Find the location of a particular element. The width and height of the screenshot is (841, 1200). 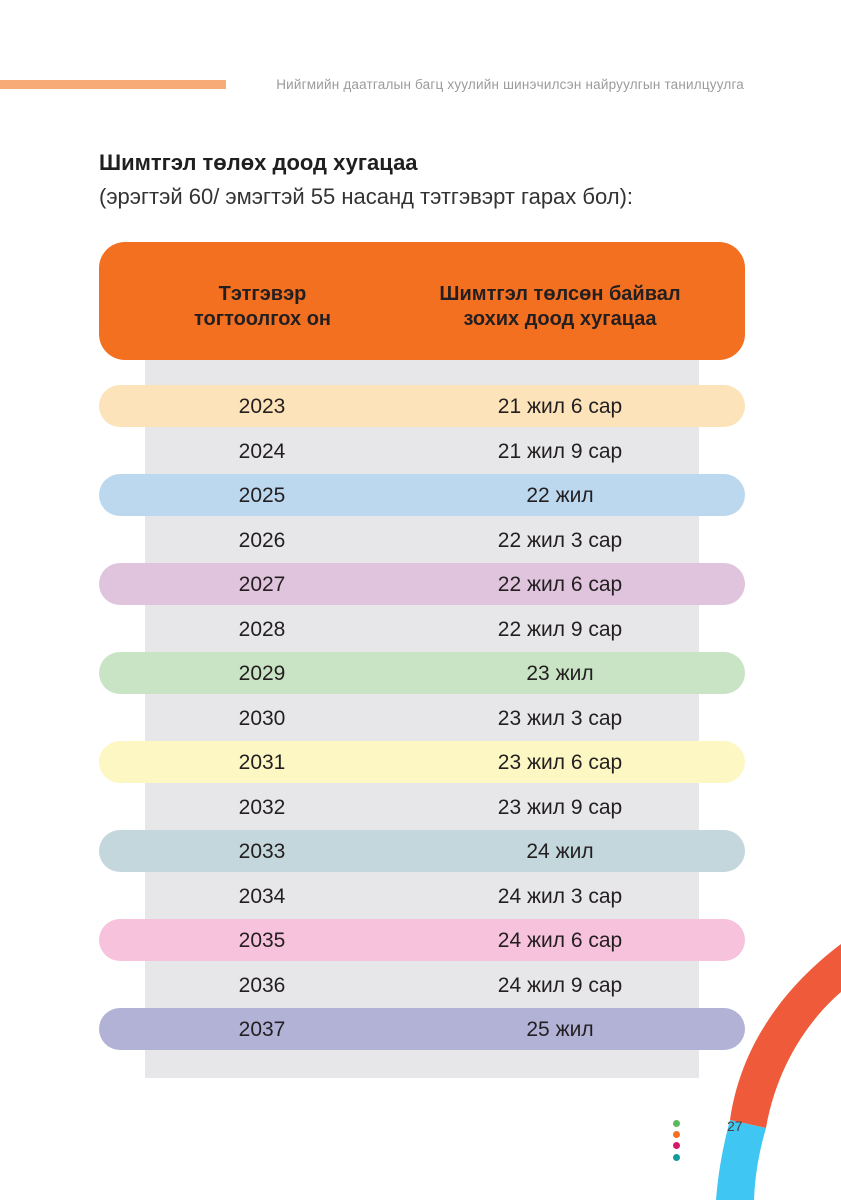

year-cell: 2024 is located at coordinates (262, 451).